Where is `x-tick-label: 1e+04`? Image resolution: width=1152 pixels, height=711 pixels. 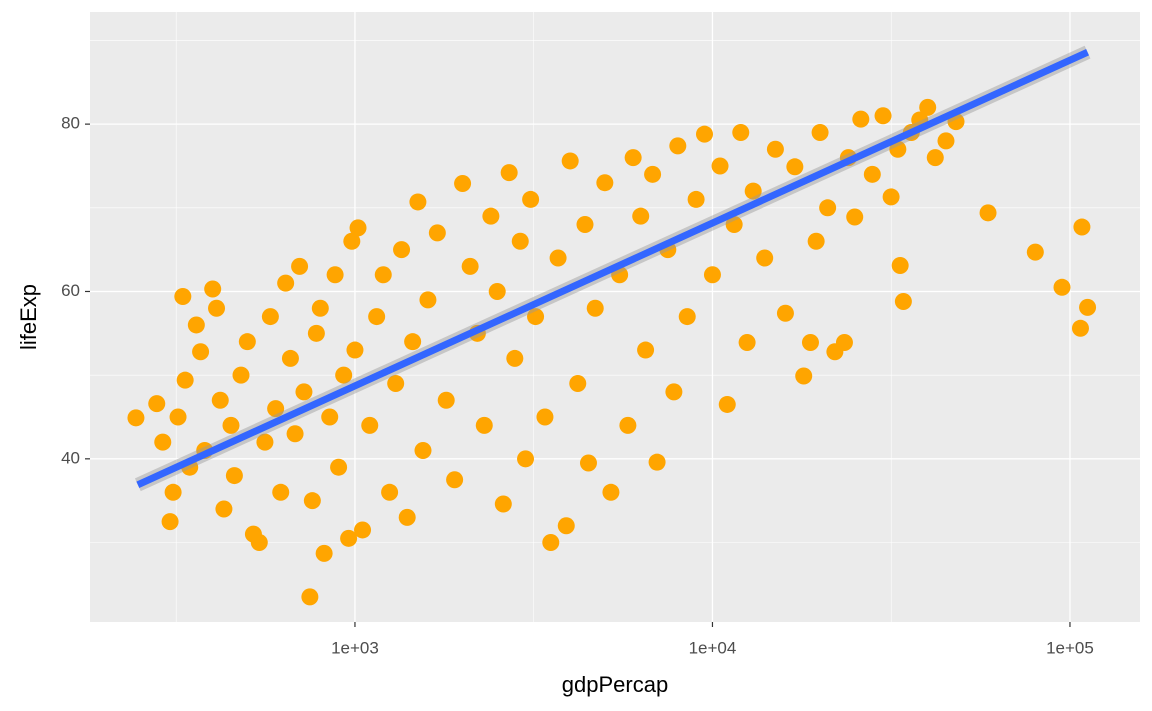 x-tick-label: 1e+04 is located at coordinates (713, 647).